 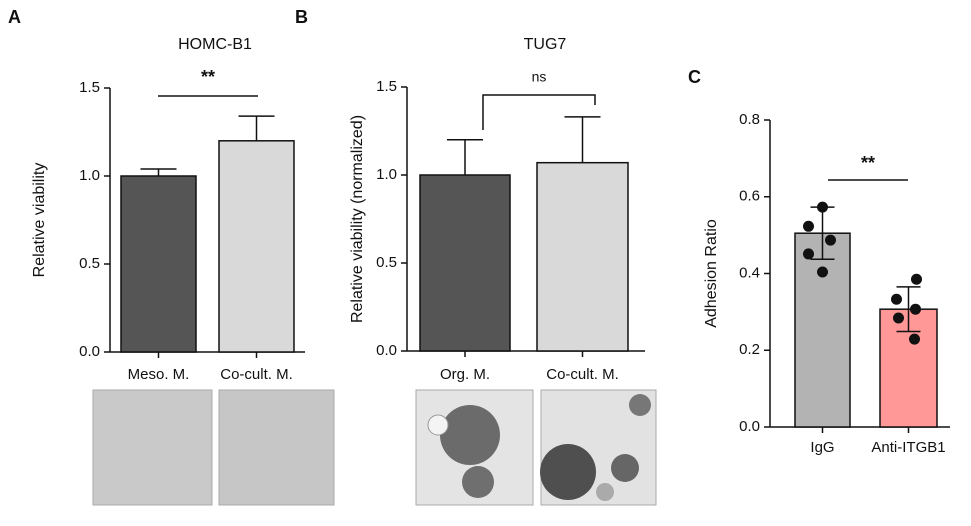 I want to click on x-tick-label: Org. M., so click(x=465, y=374).